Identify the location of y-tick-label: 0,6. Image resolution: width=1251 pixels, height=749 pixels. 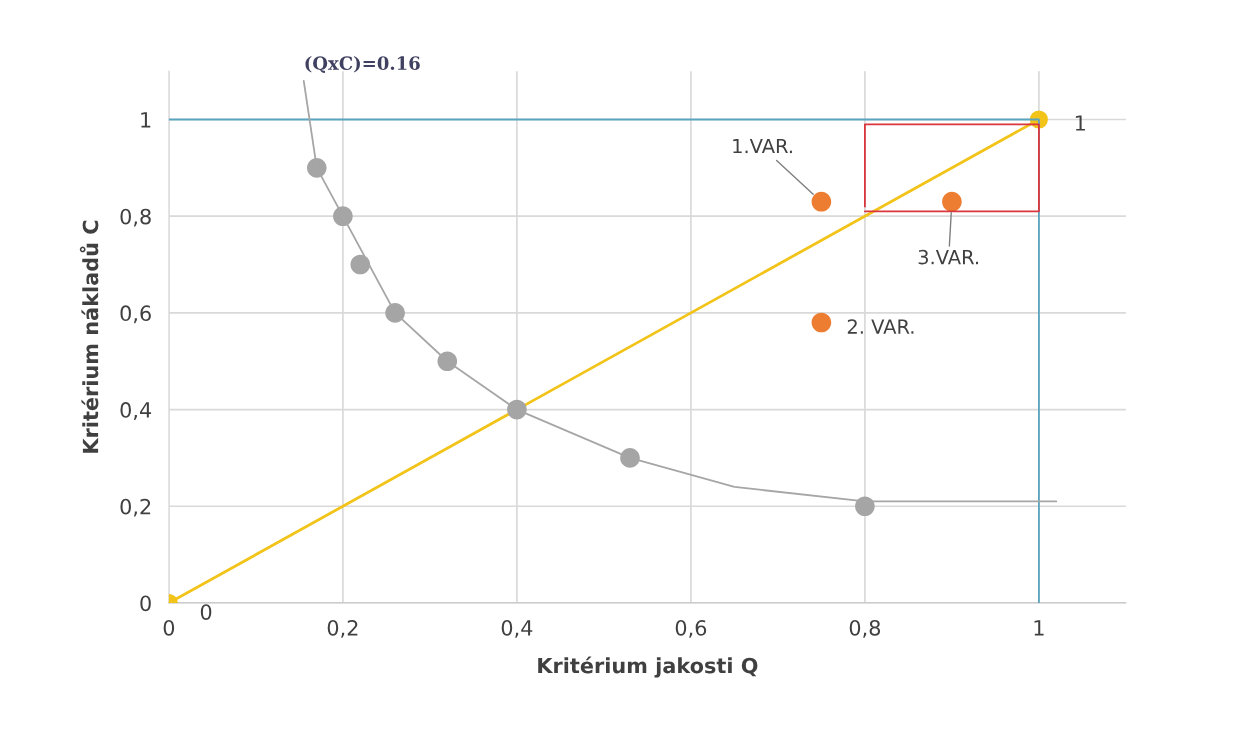
(135, 314).